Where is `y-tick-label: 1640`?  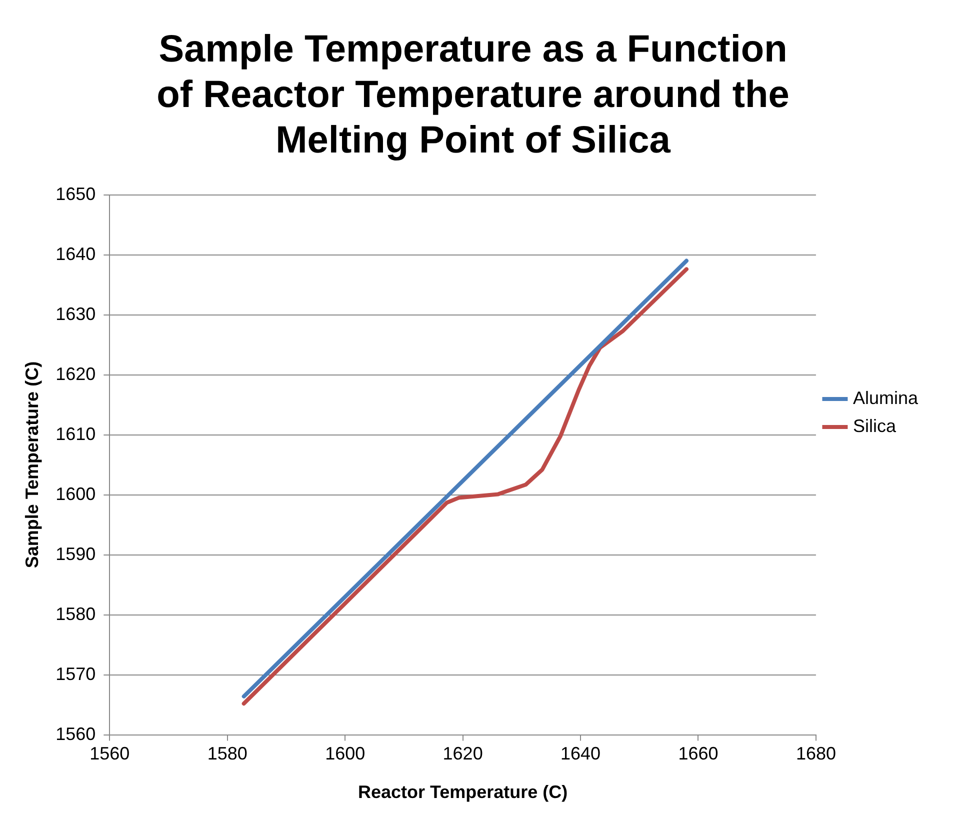 y-tick-label: 1640 is located at coordinates (76, 254).